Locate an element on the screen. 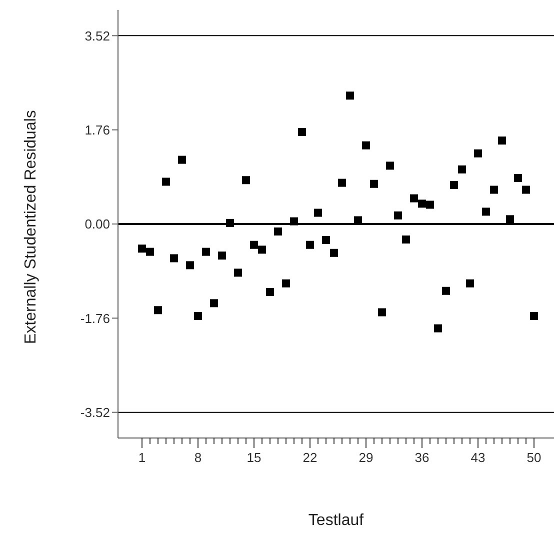 The height and width of the screenshot is (551, 554). y-axis-title: Externally Studentized Residuals is located at coordinates (31, 227).